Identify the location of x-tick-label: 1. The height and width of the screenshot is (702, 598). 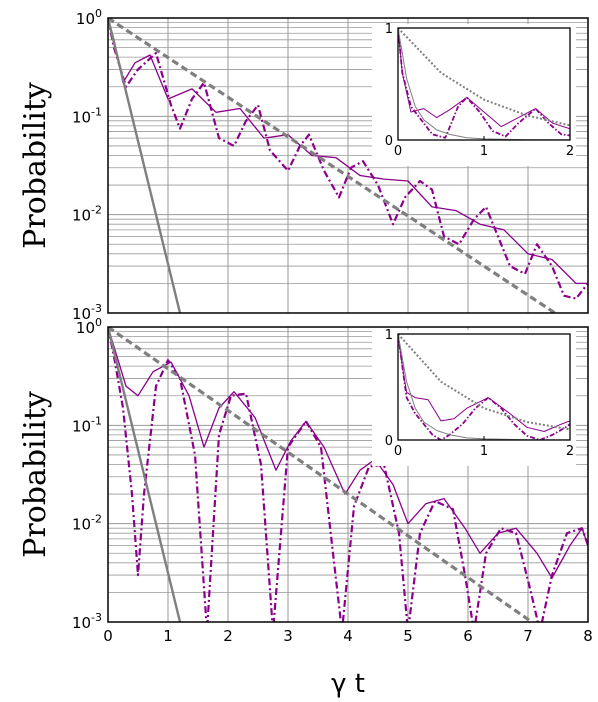
(168, 636).